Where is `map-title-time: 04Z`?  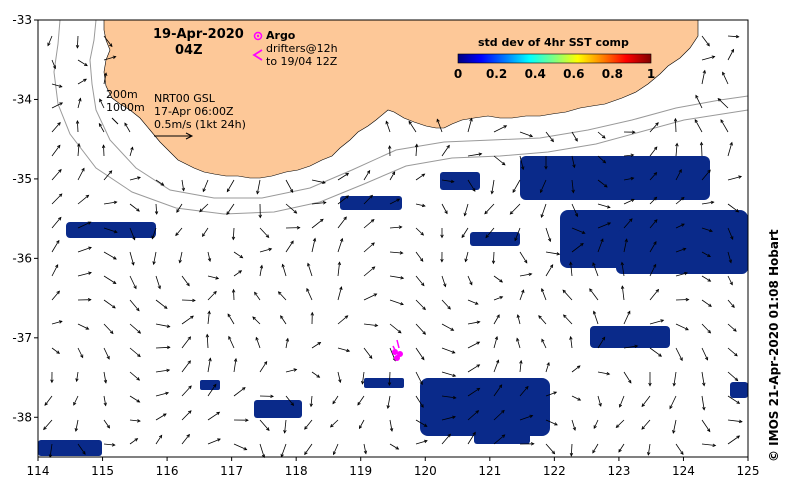
map-title-time: 04Z is located at coordinates (189, 50).